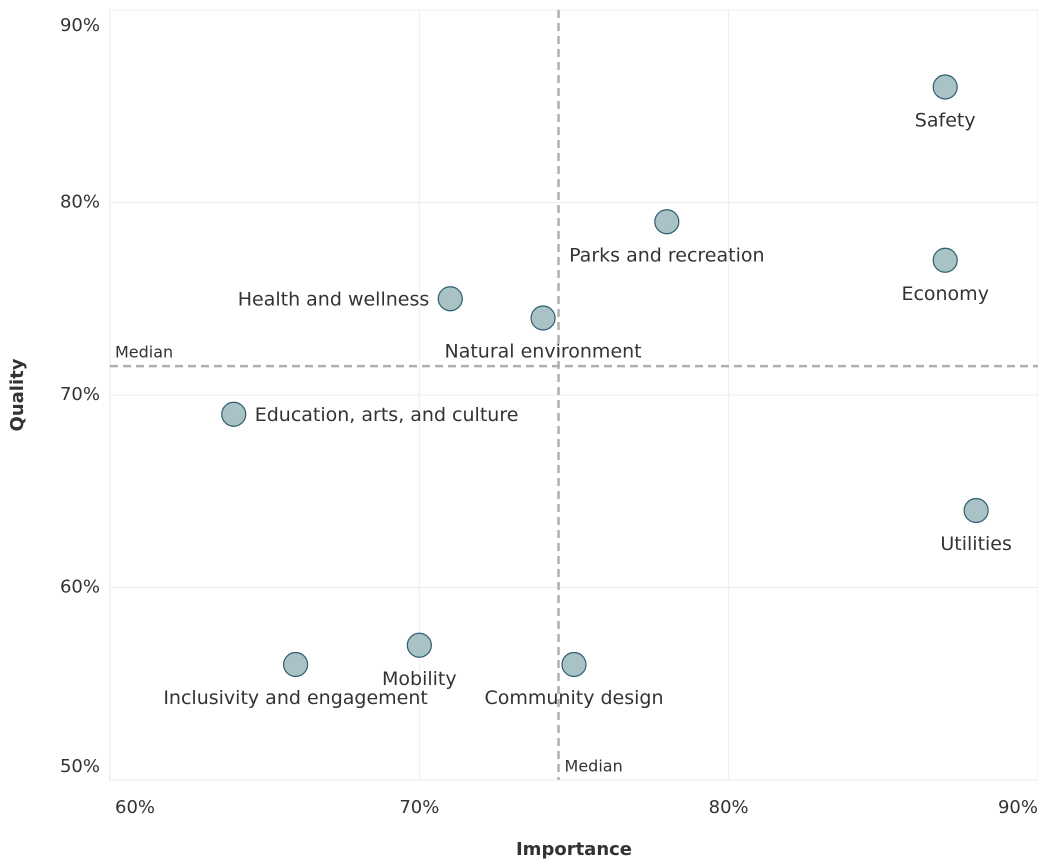  Describe the element at coordinates (945, 121) in the screenshot. I see `point-label: Safety` at that location.